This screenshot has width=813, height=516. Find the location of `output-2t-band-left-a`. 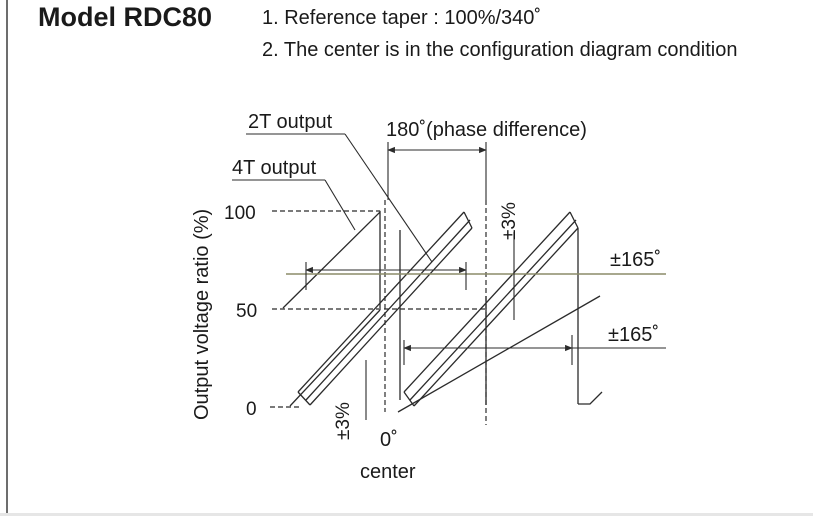

output-2t-band-left-a is located at coordinates (381, 302).